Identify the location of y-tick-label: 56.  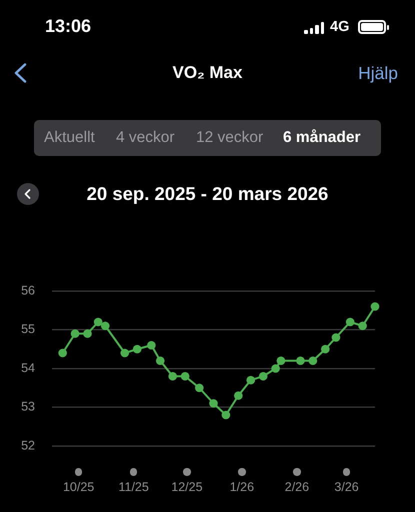
(28, 290).